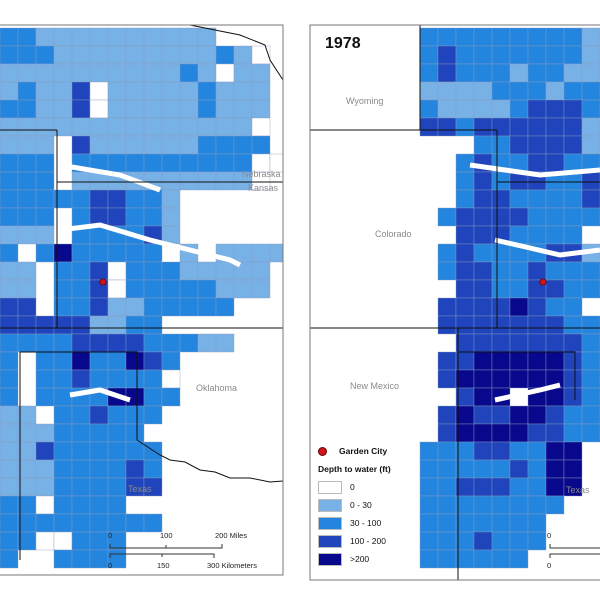  I want to click on scale-km-300: 300 Kilometers, so click(232, 565).